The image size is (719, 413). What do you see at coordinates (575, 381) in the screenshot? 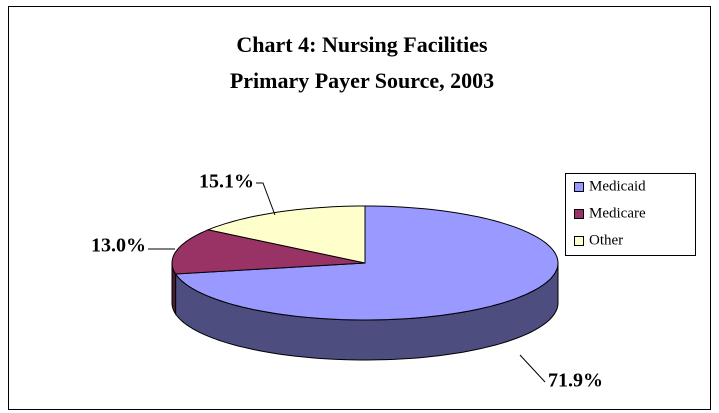
I see `data-label: 71.9%` at bounding box center [575, 381].